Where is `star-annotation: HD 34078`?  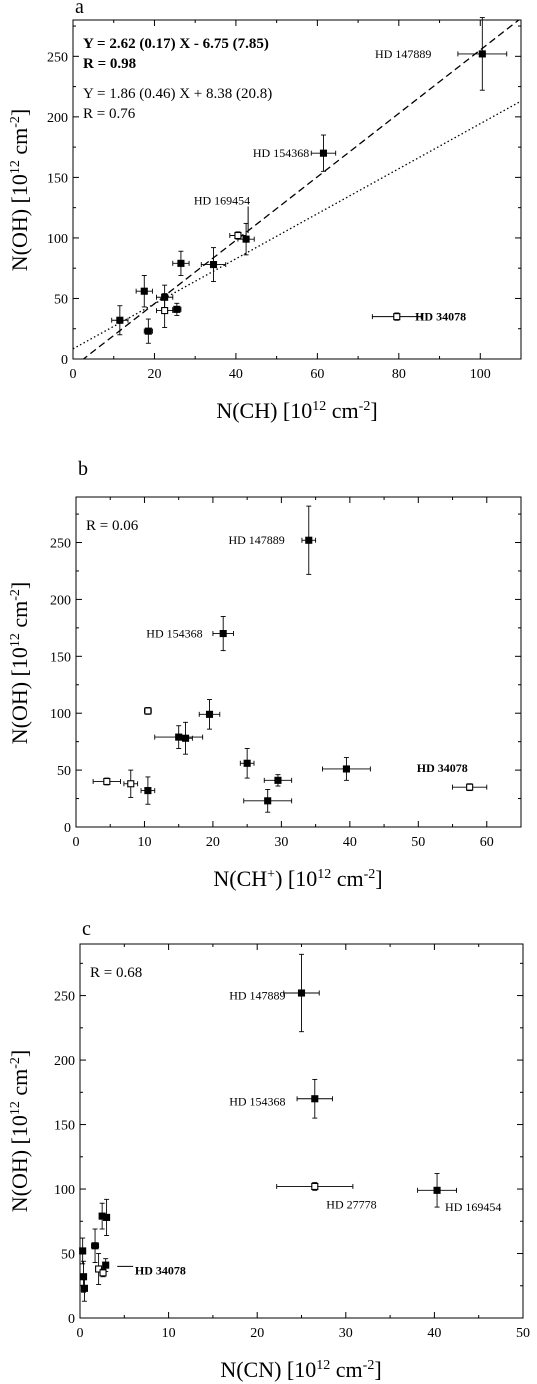 star-annotation: HD 34078 is located at coordinates (442, 768).